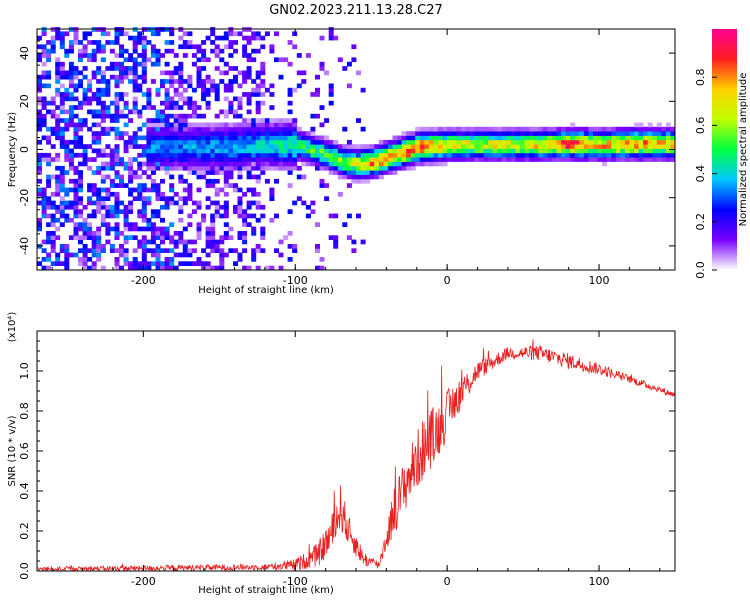 The width and height of the screenshot is (750, 600). I want to click on snr-y-multiplier-label: (x10⁴), so click(12, 327).